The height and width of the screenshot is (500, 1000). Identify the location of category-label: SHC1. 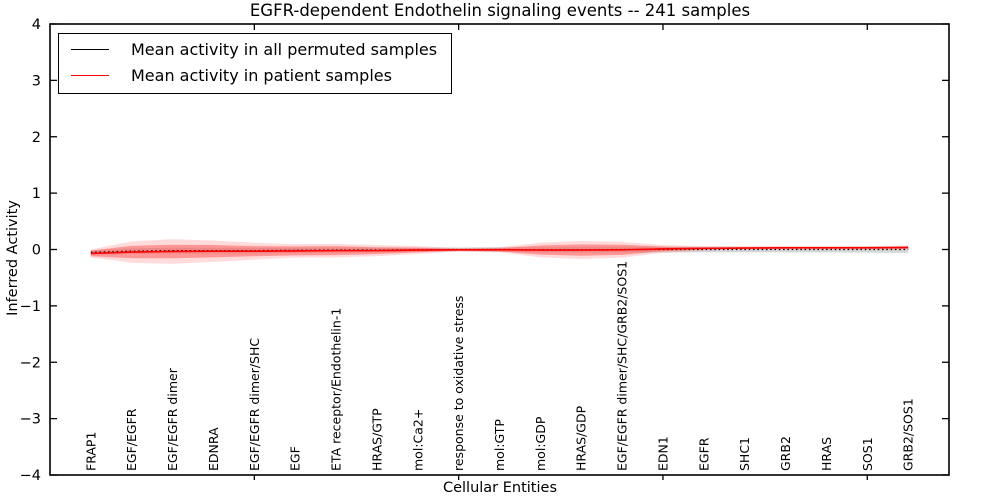
(744, 454).